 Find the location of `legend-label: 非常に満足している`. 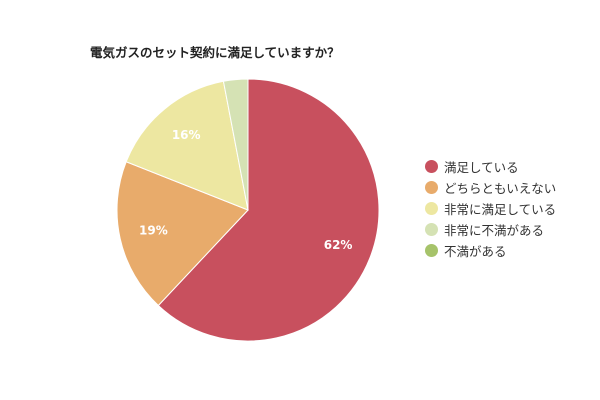

legend-label: 非常に満足している is located at coordinates (500, 209).